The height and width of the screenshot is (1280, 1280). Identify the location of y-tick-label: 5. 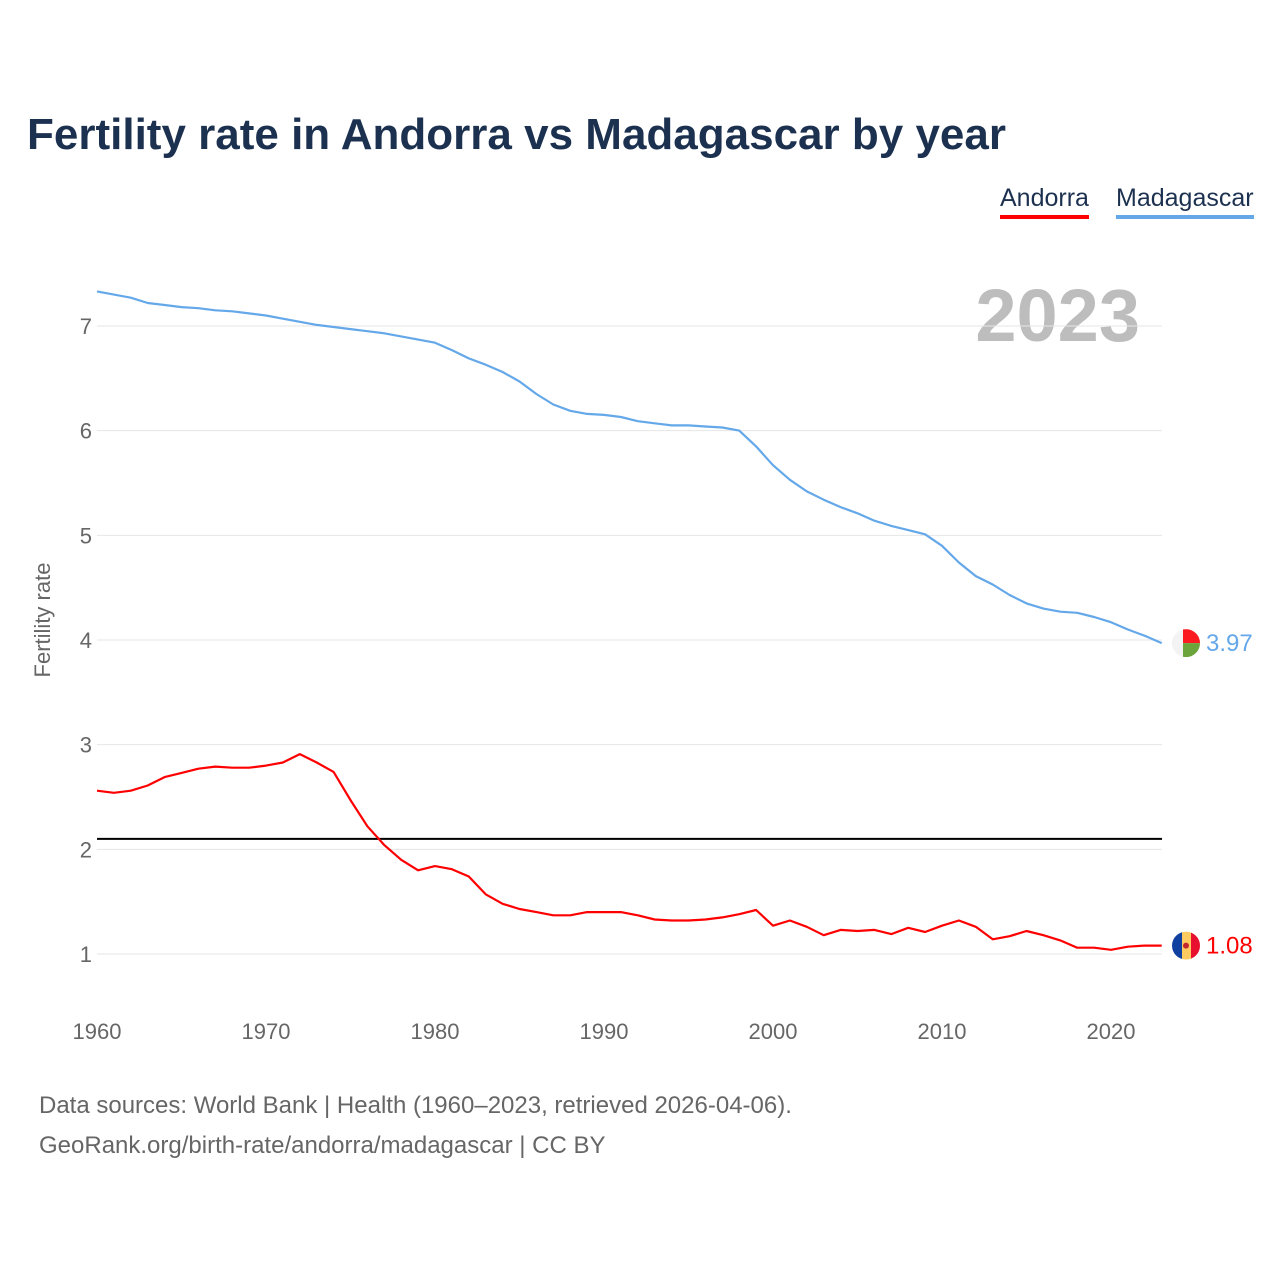
(86, 535).